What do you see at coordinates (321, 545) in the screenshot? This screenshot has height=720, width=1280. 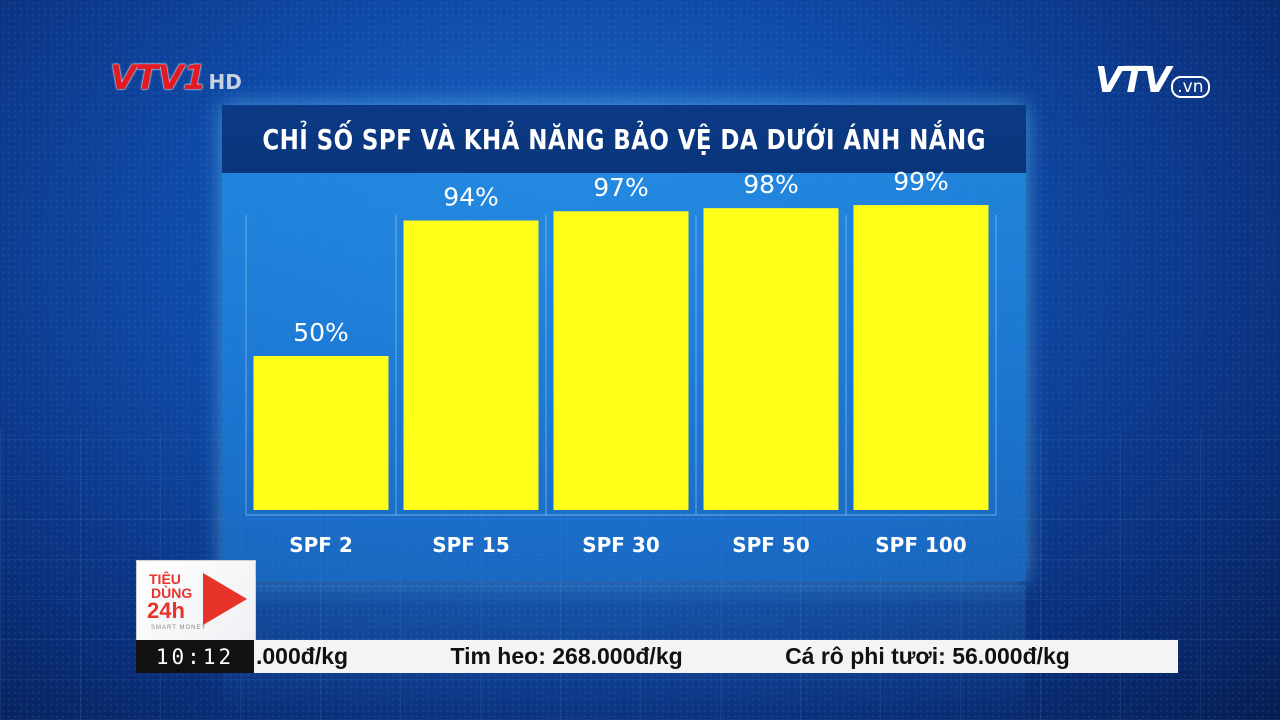 I see `category-label: SPF 2` at bounding box center [321, 545].